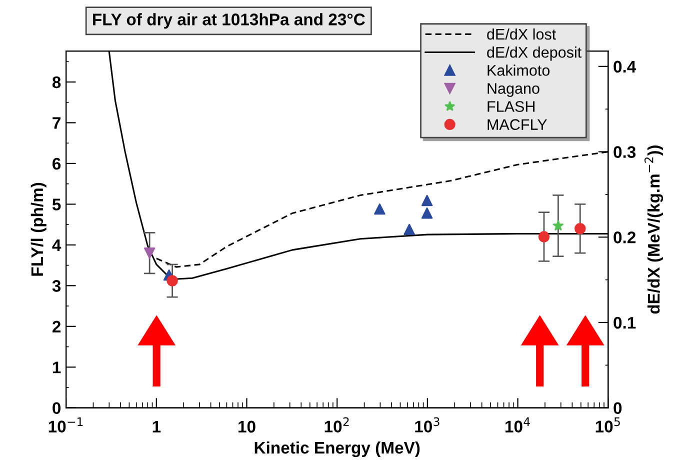  I want to click on y-tick-label: 3, so click(56, 286).